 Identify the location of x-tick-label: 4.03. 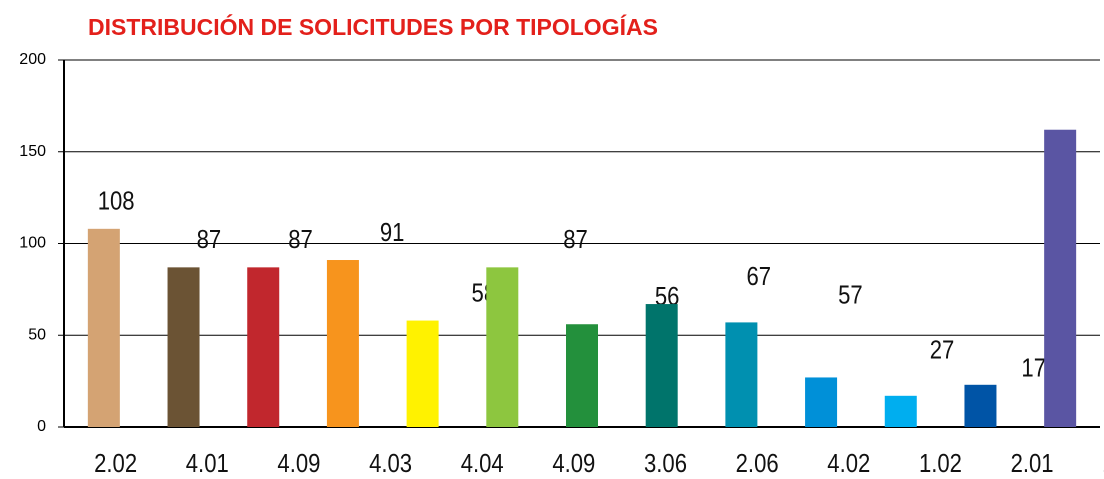
(390, 463).